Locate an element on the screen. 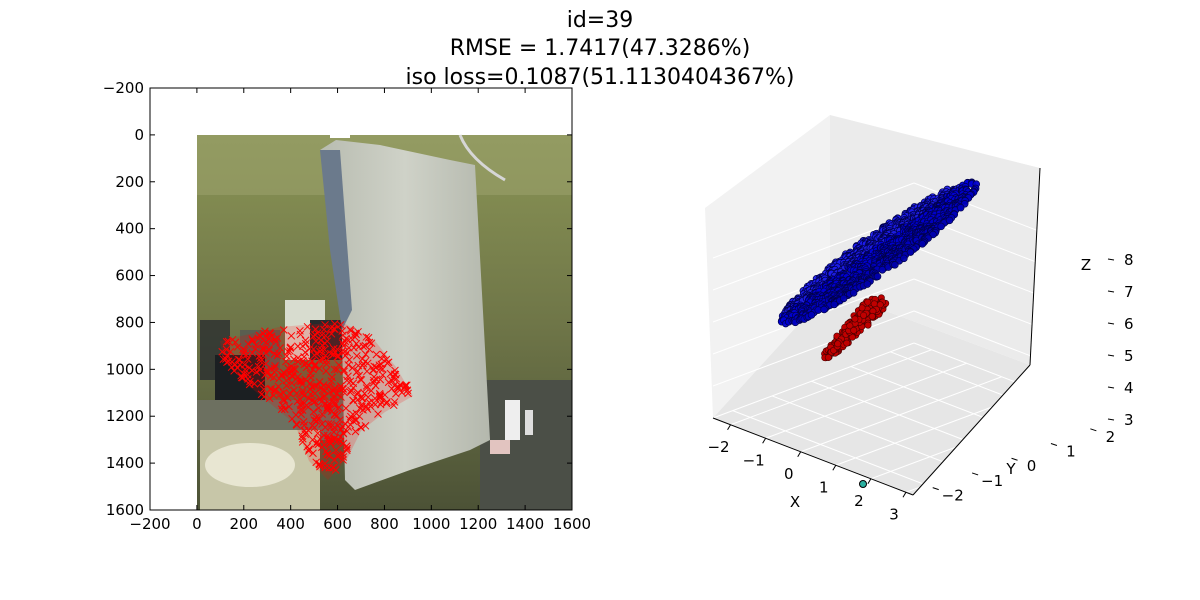  x-tick-label: 1 is located at coordinates (824, 487).